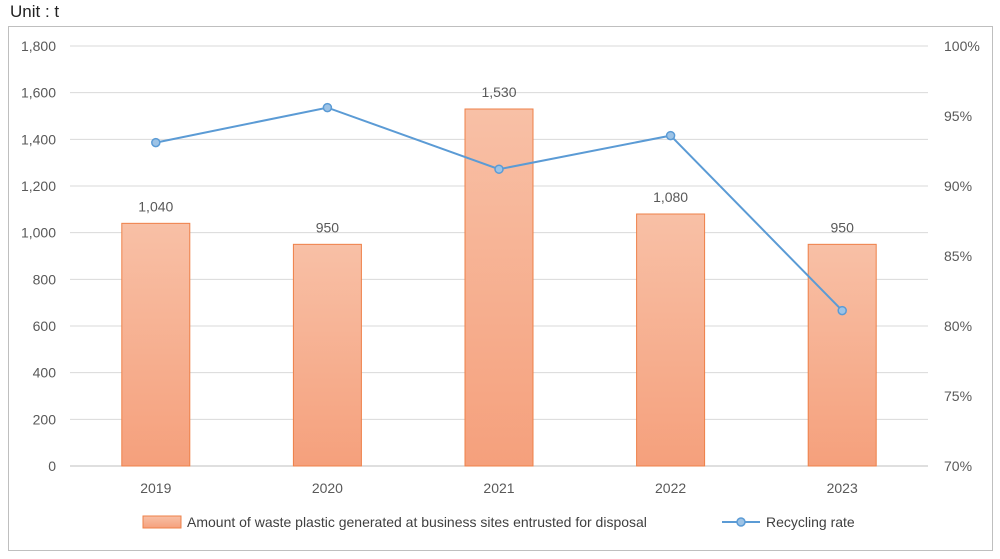  Describe the element at coordinates (155, 488) in the screenshot. I see `x-tick-label: 2019` at that location.